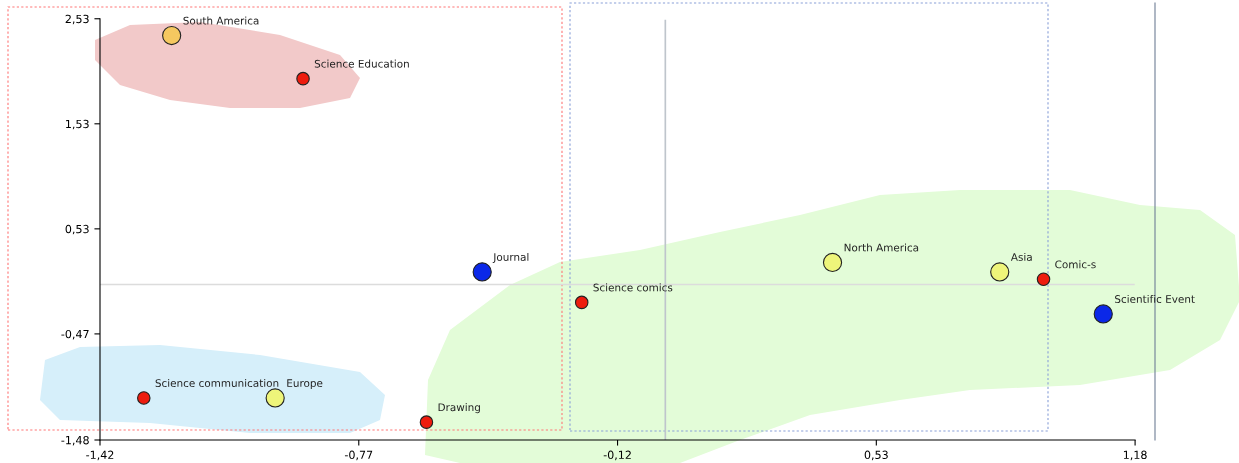  I want to click on y-tick-label: -0,47, so click(75, 334).